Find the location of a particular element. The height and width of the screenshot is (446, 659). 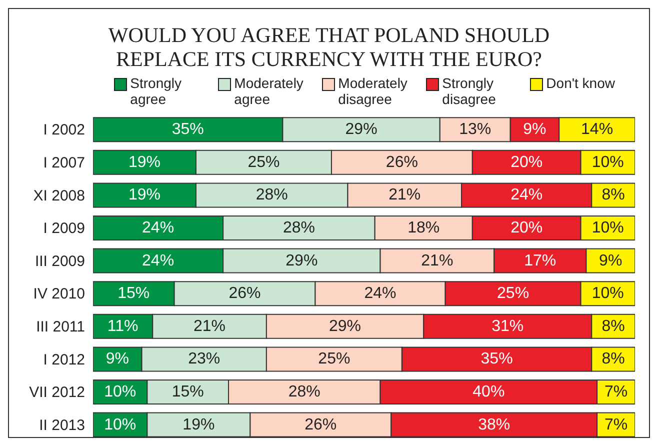

y-tick-label: III 2009 is located at coordinates (59, 261).